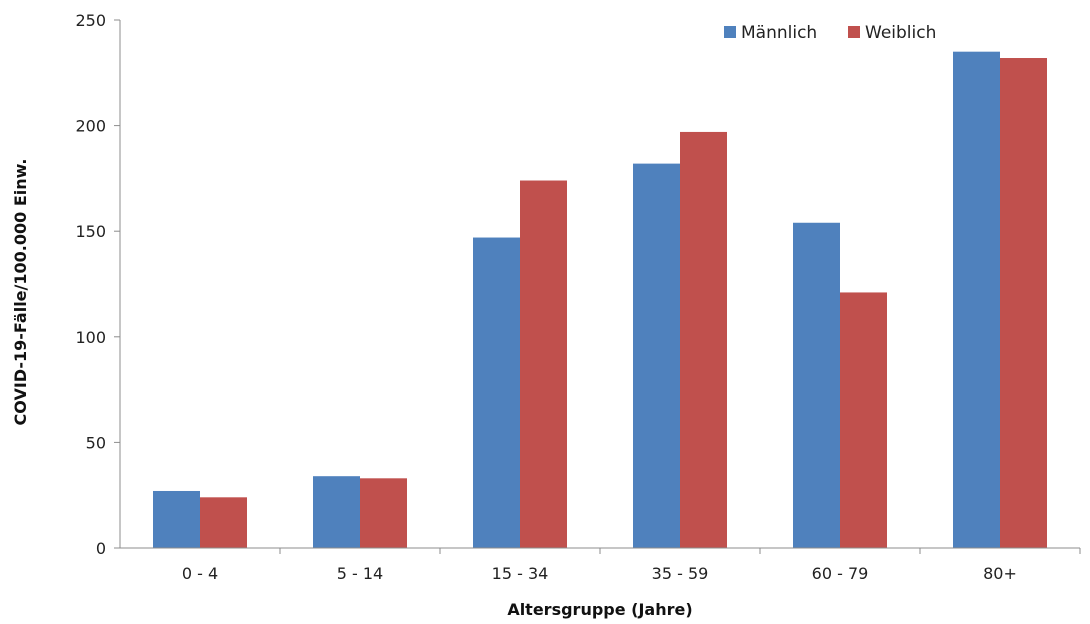 The image size is (1090, 624). Describe the element at coordinates (779, 33) in the screenshot. I see `legend-label-maennlich: Männlich` at that location.